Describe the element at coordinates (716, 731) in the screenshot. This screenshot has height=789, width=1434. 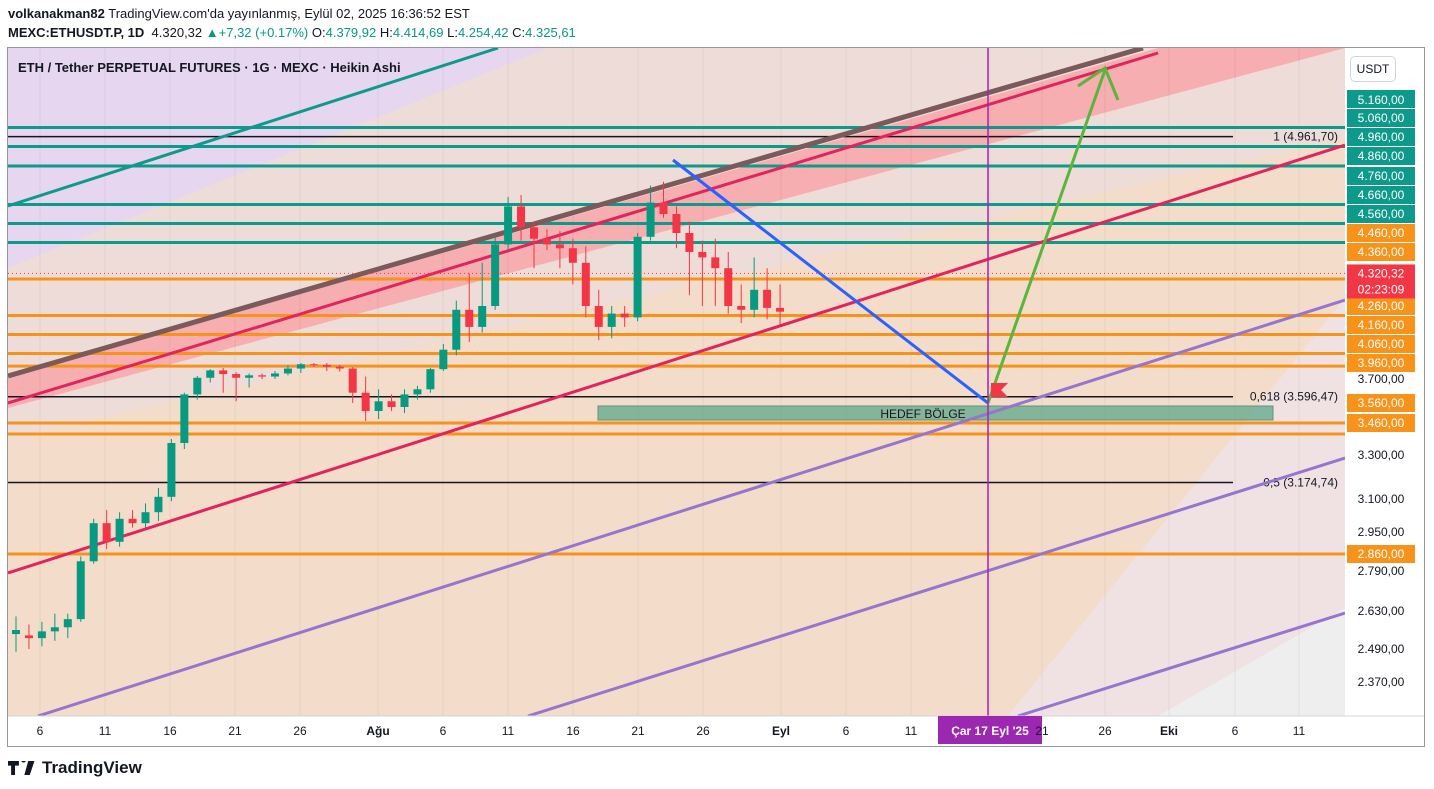
I see `time-axis` at that location.